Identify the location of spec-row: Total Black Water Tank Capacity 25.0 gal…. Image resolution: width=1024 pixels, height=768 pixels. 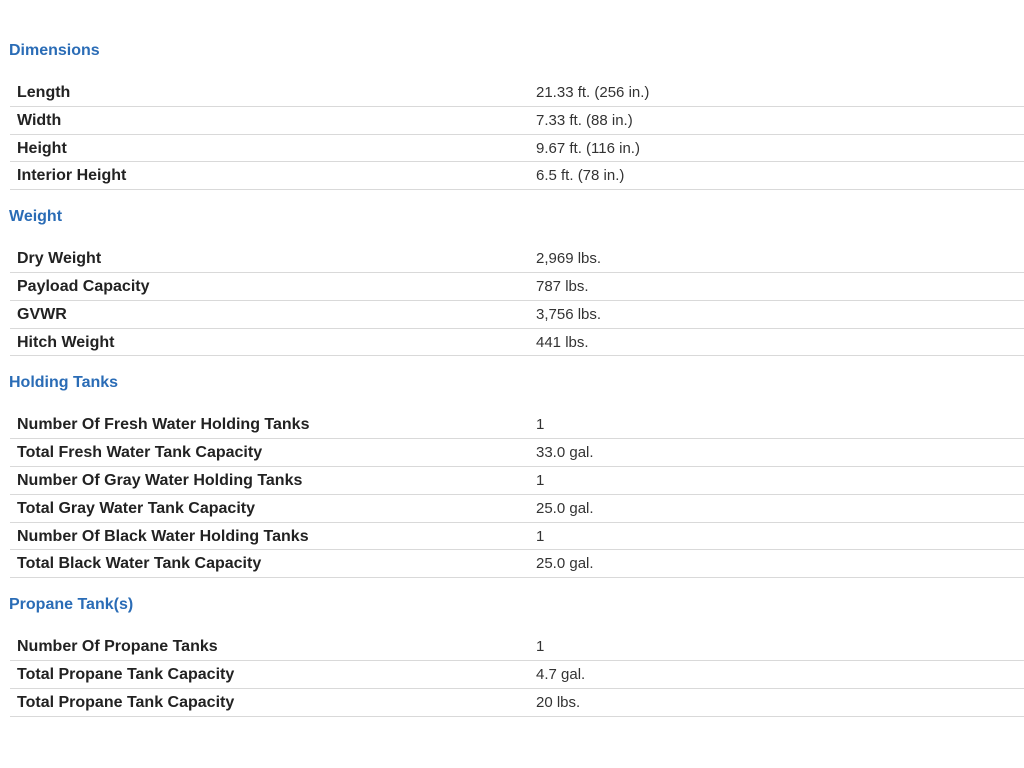
(517, 564).